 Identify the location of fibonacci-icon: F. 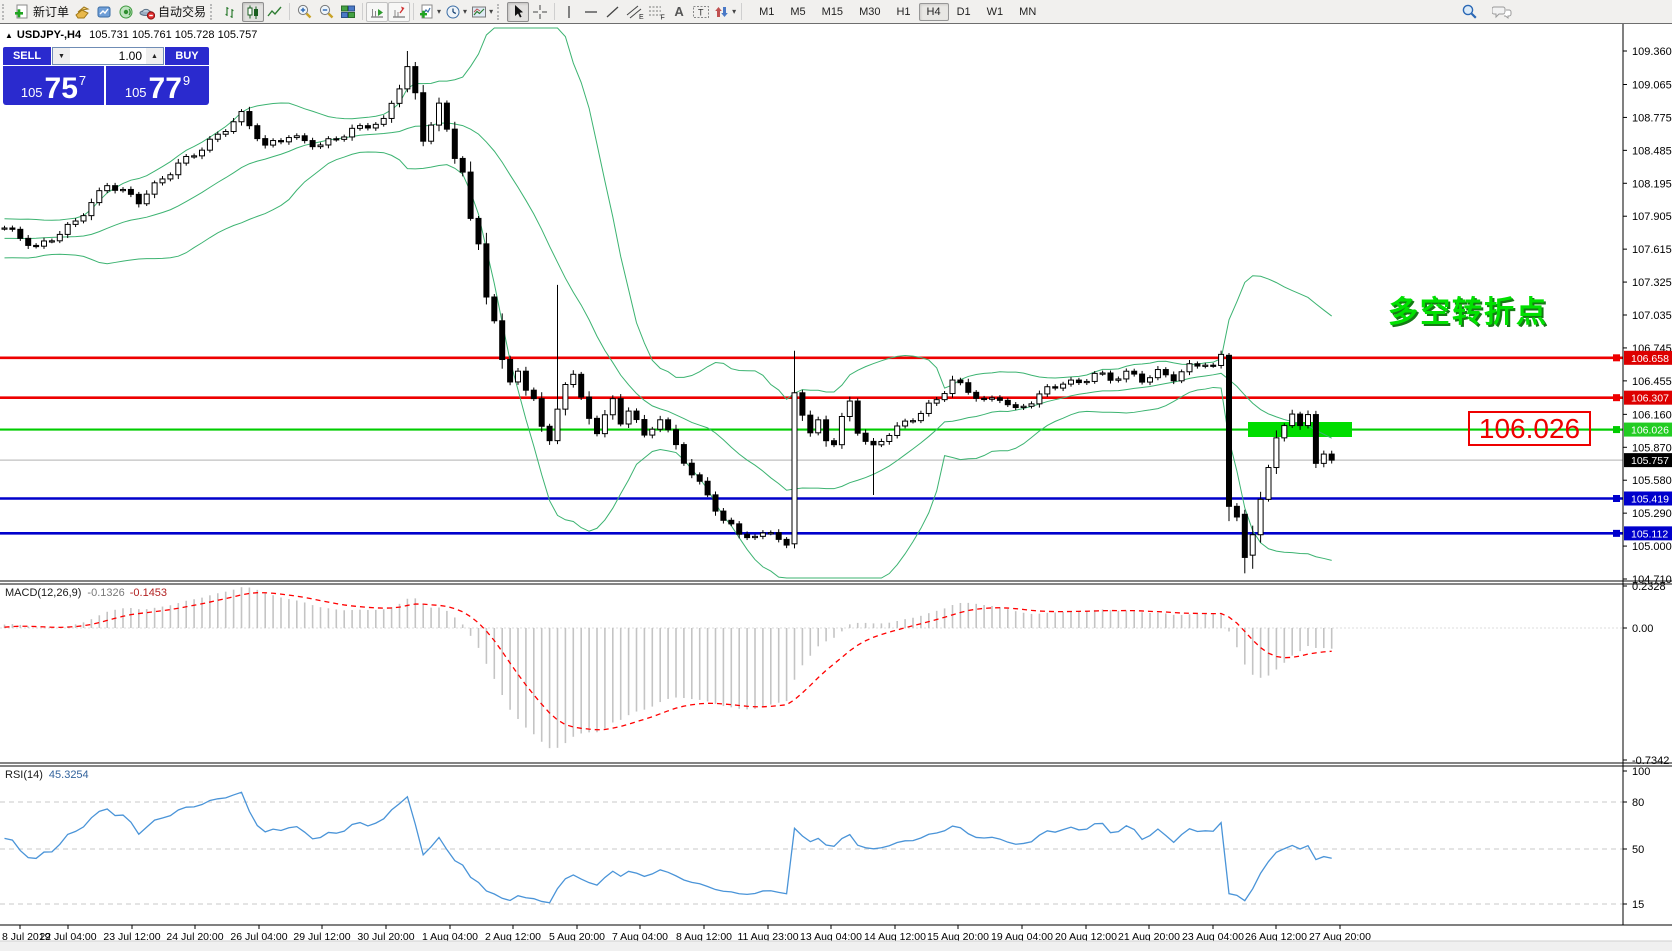
(657, 13).